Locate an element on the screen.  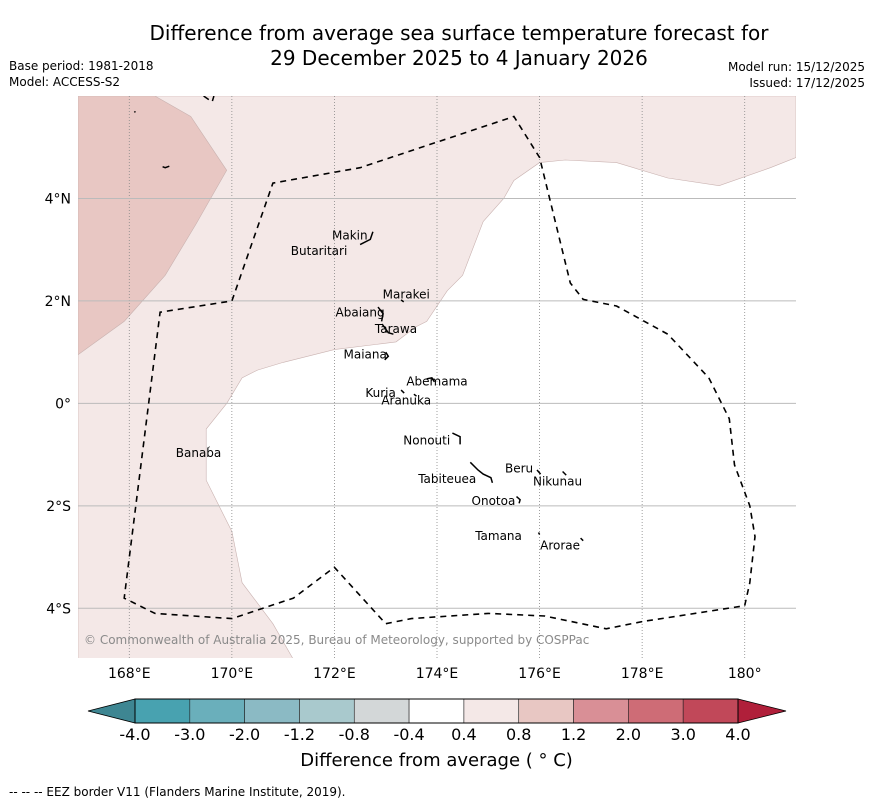
colorbar-frame is located at coordinates (436, 711).